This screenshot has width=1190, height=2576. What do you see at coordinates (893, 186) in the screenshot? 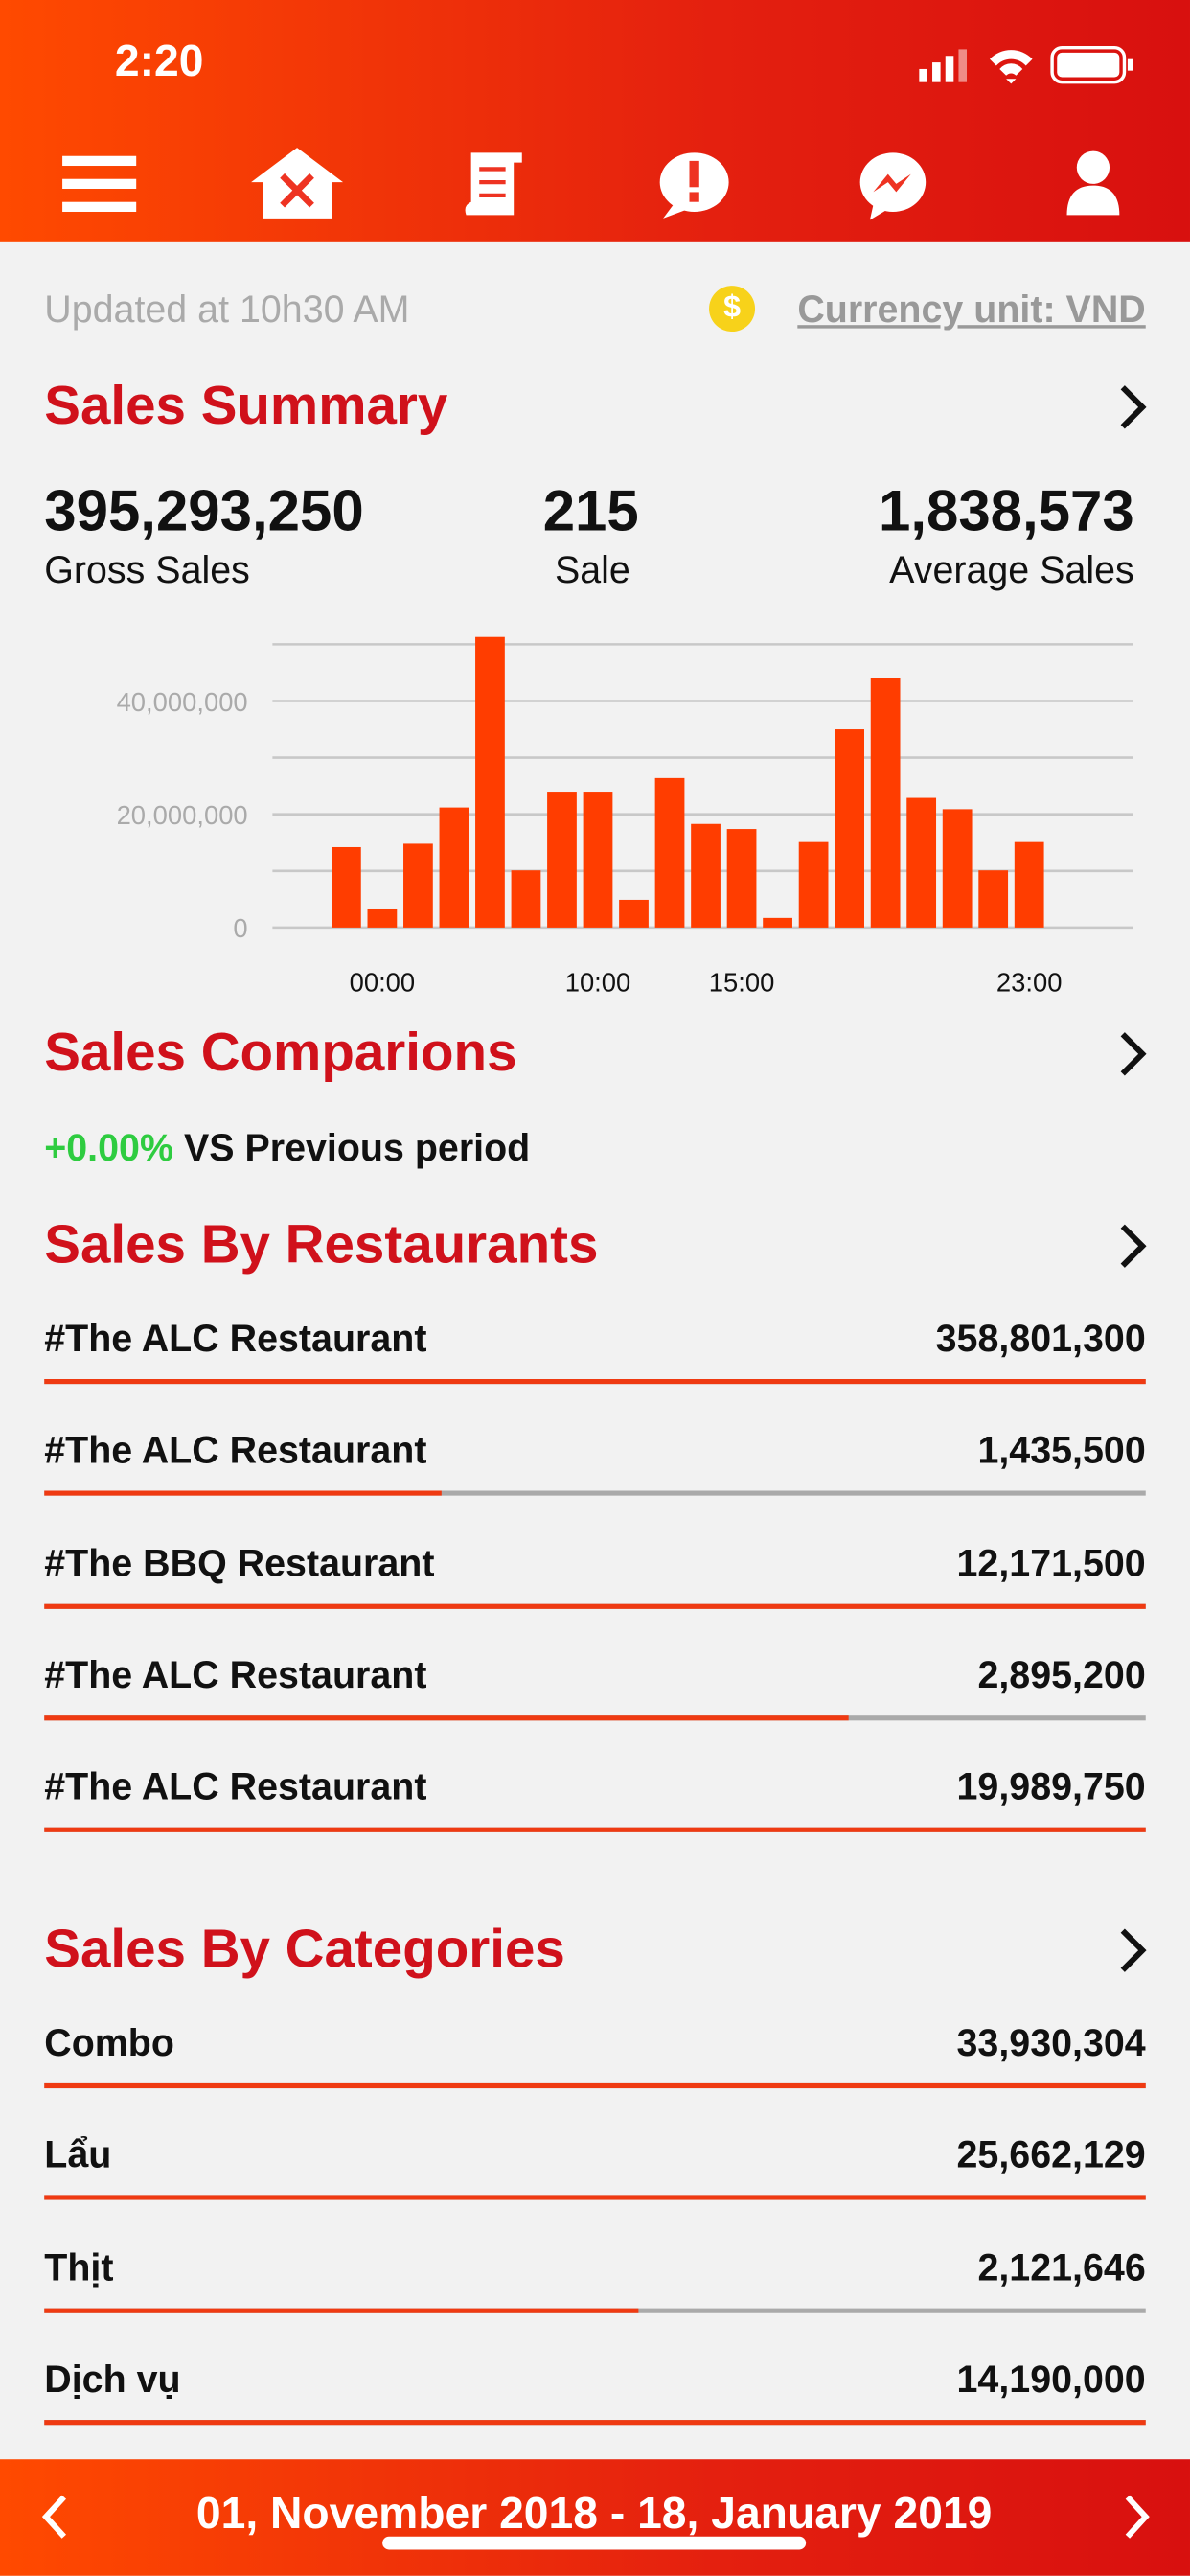
I see `messenger-button` at bounding box center [893, 186].